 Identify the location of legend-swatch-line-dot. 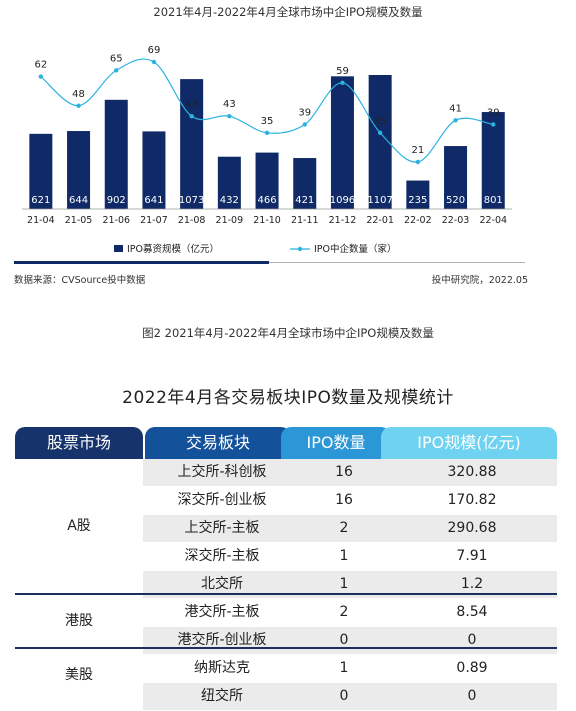
(300, 249).